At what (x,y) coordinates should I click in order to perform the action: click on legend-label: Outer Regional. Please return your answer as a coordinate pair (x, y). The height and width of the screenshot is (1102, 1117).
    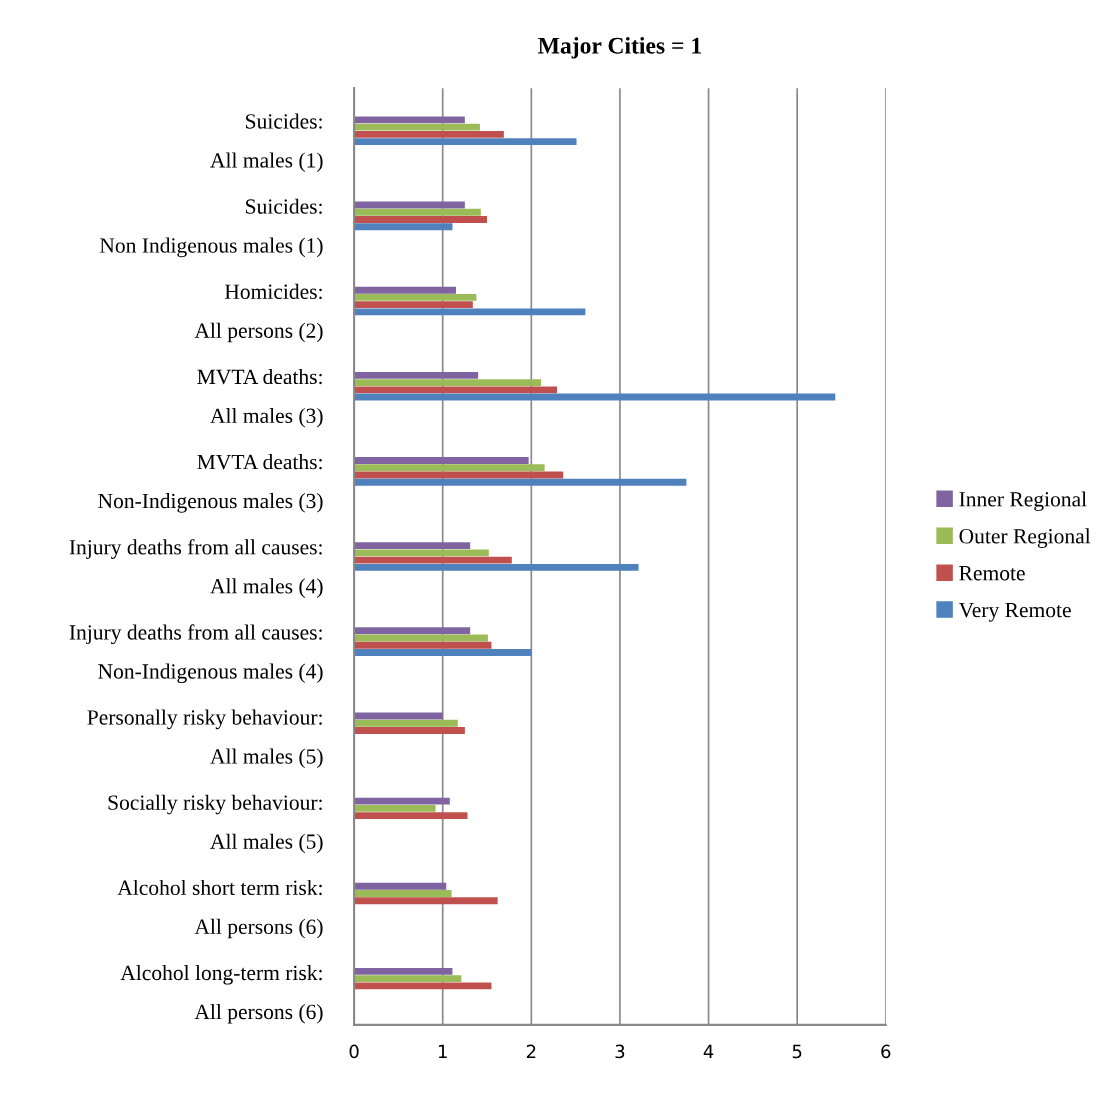
    Looking at the image, I should click on (1025, 538).